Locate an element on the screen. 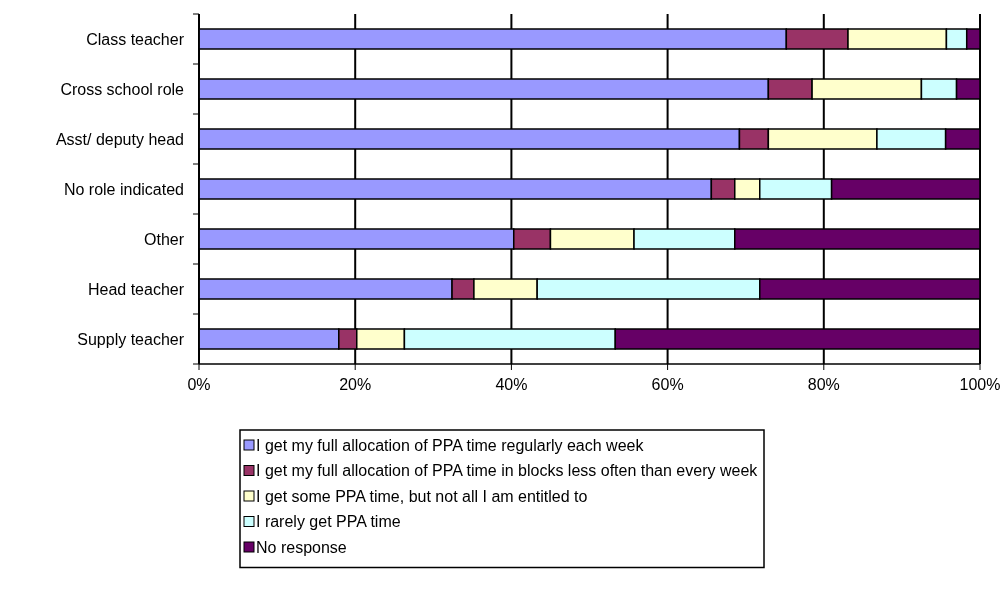  x-tick-label: 100% is located at coordinates (980, 384).